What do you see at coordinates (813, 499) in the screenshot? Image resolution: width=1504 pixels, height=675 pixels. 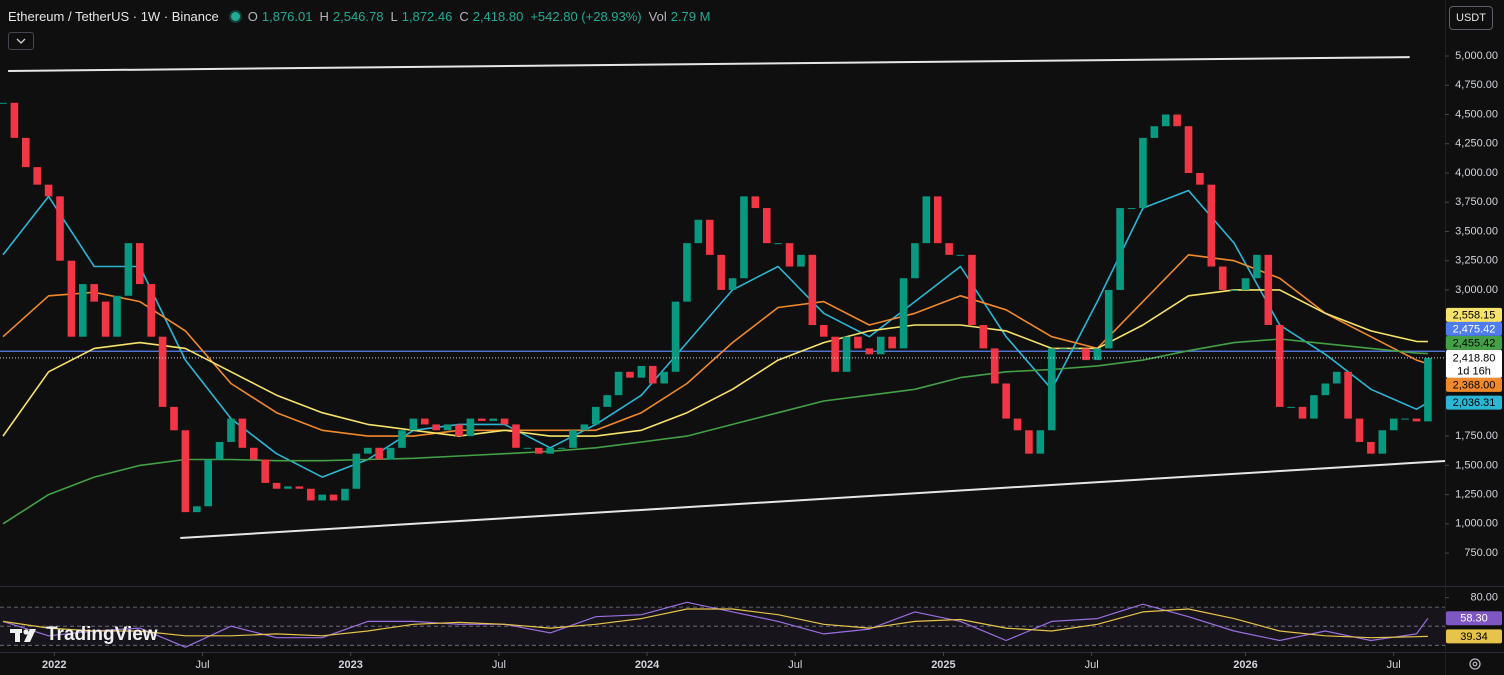 I see `trend-line` at bounding box center [813, 499].